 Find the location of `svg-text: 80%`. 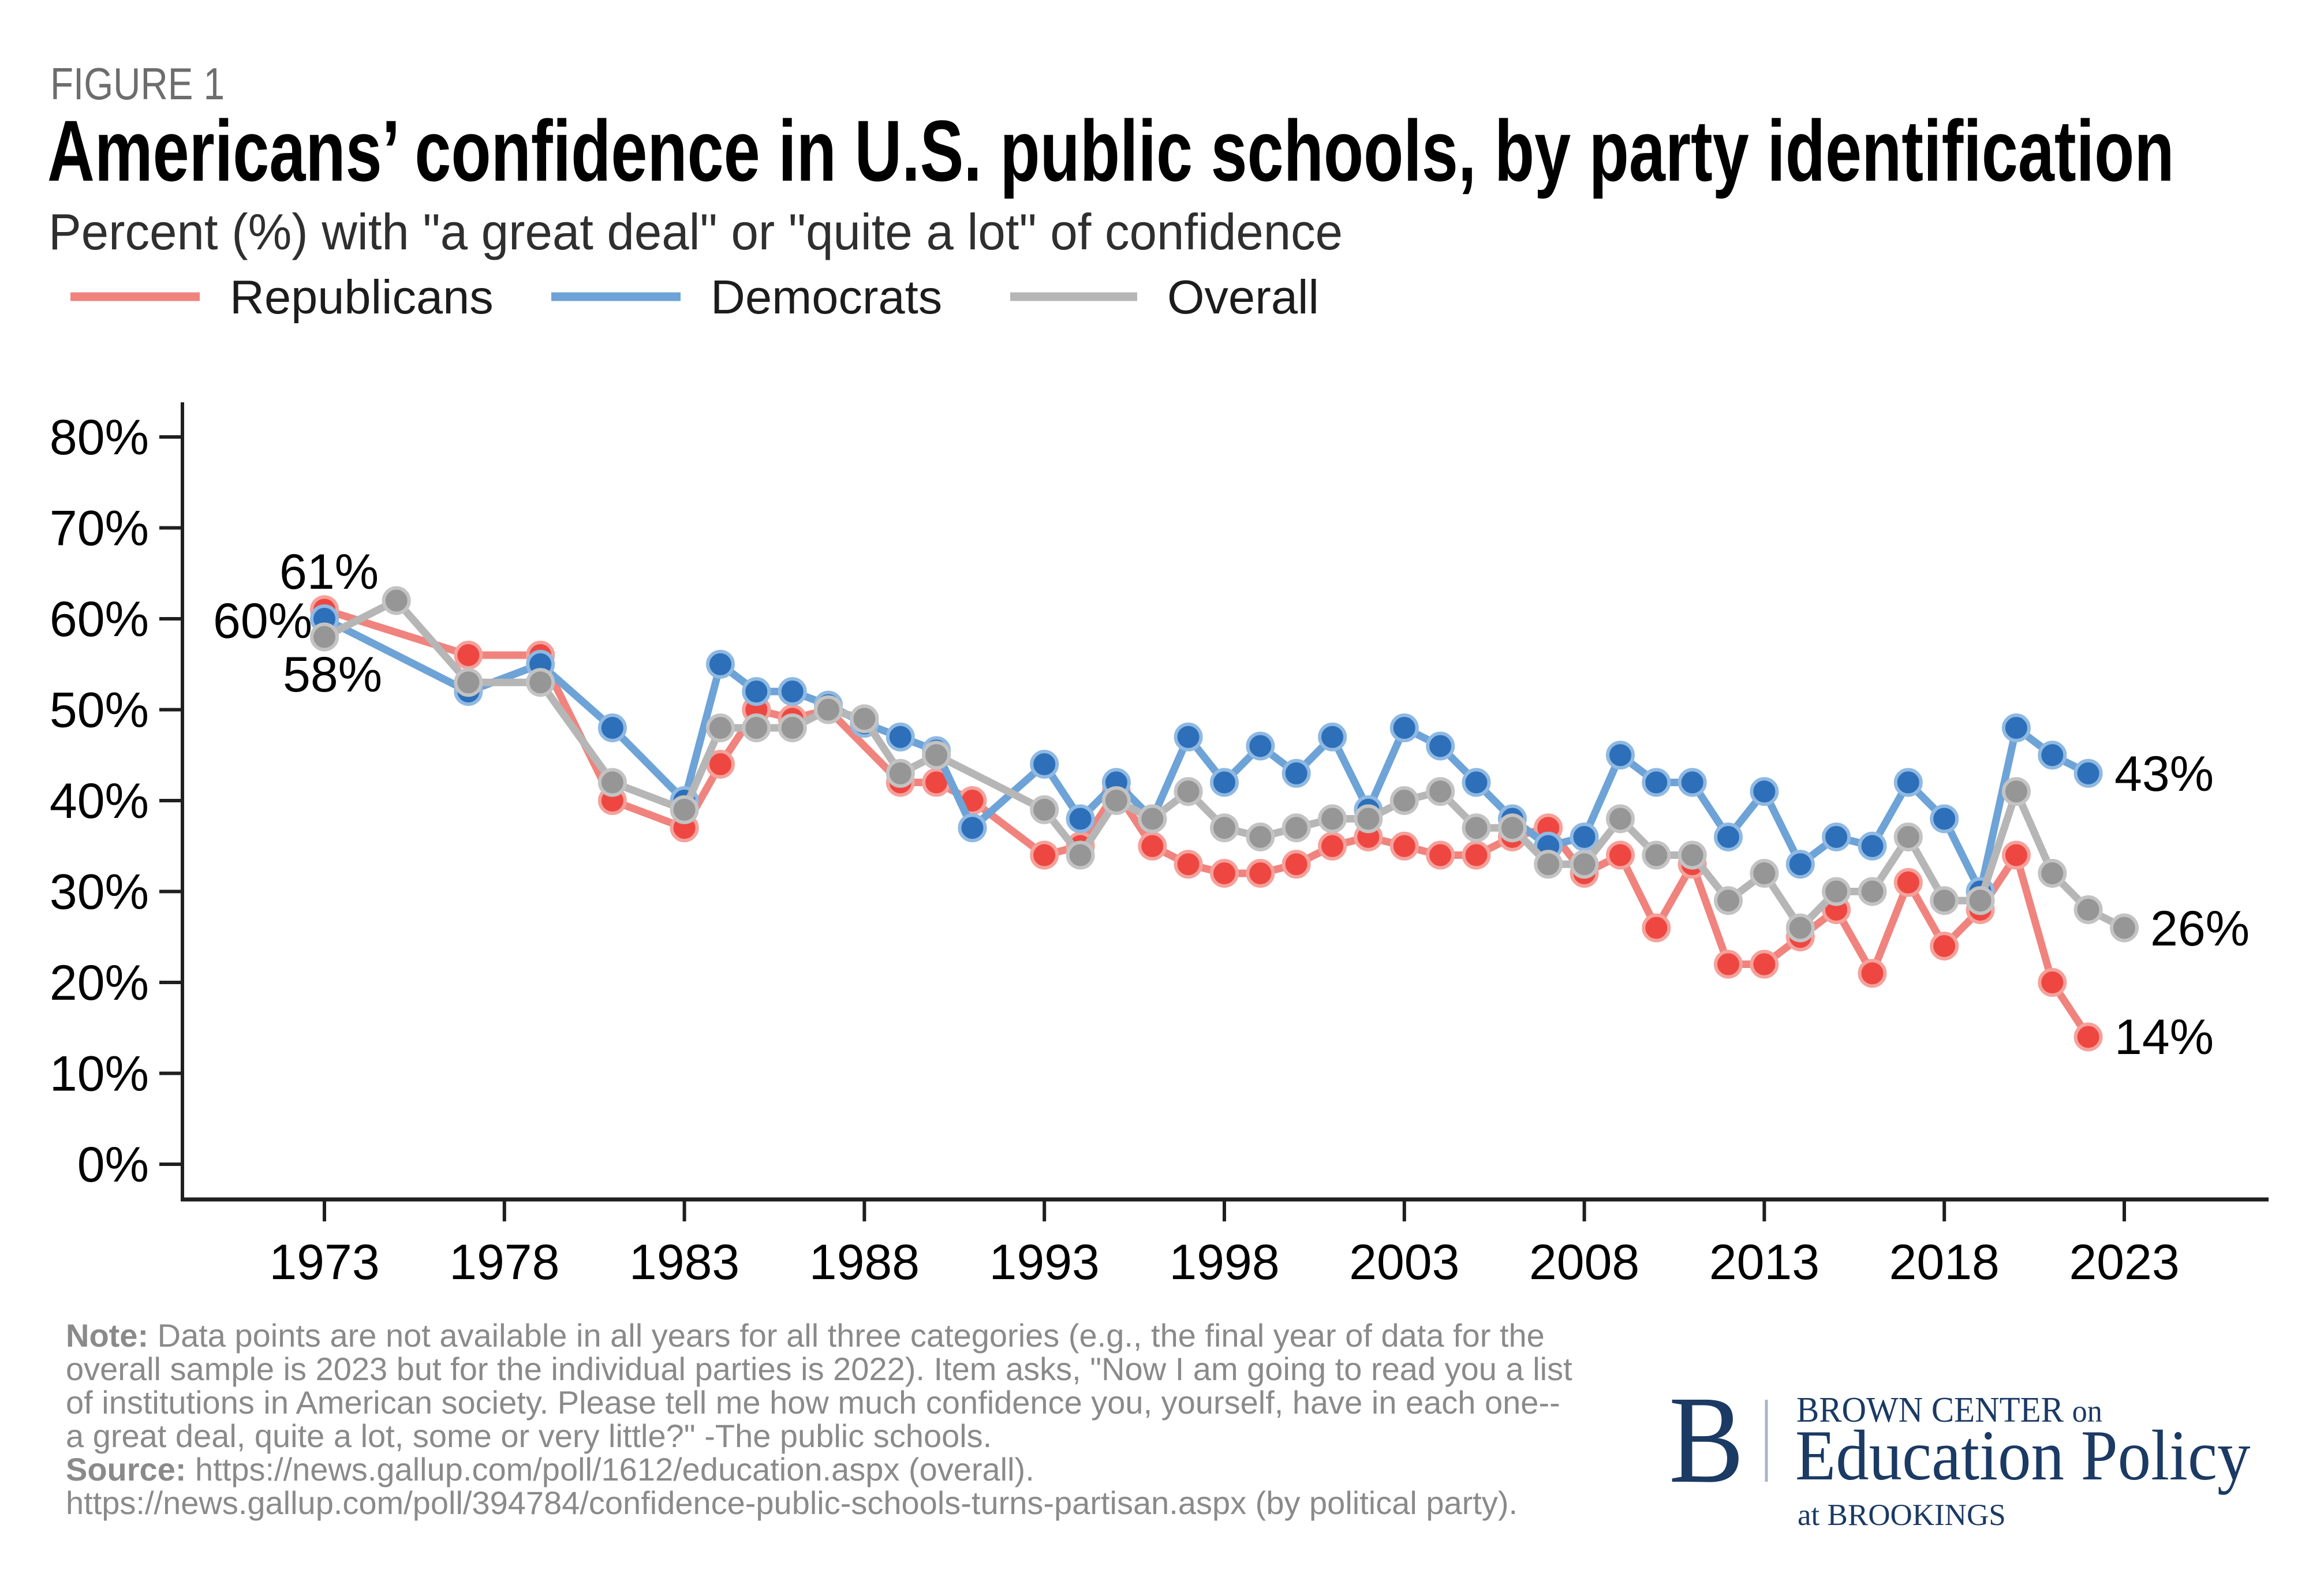

svg-text: 80% is located at coordinates (99, 437).